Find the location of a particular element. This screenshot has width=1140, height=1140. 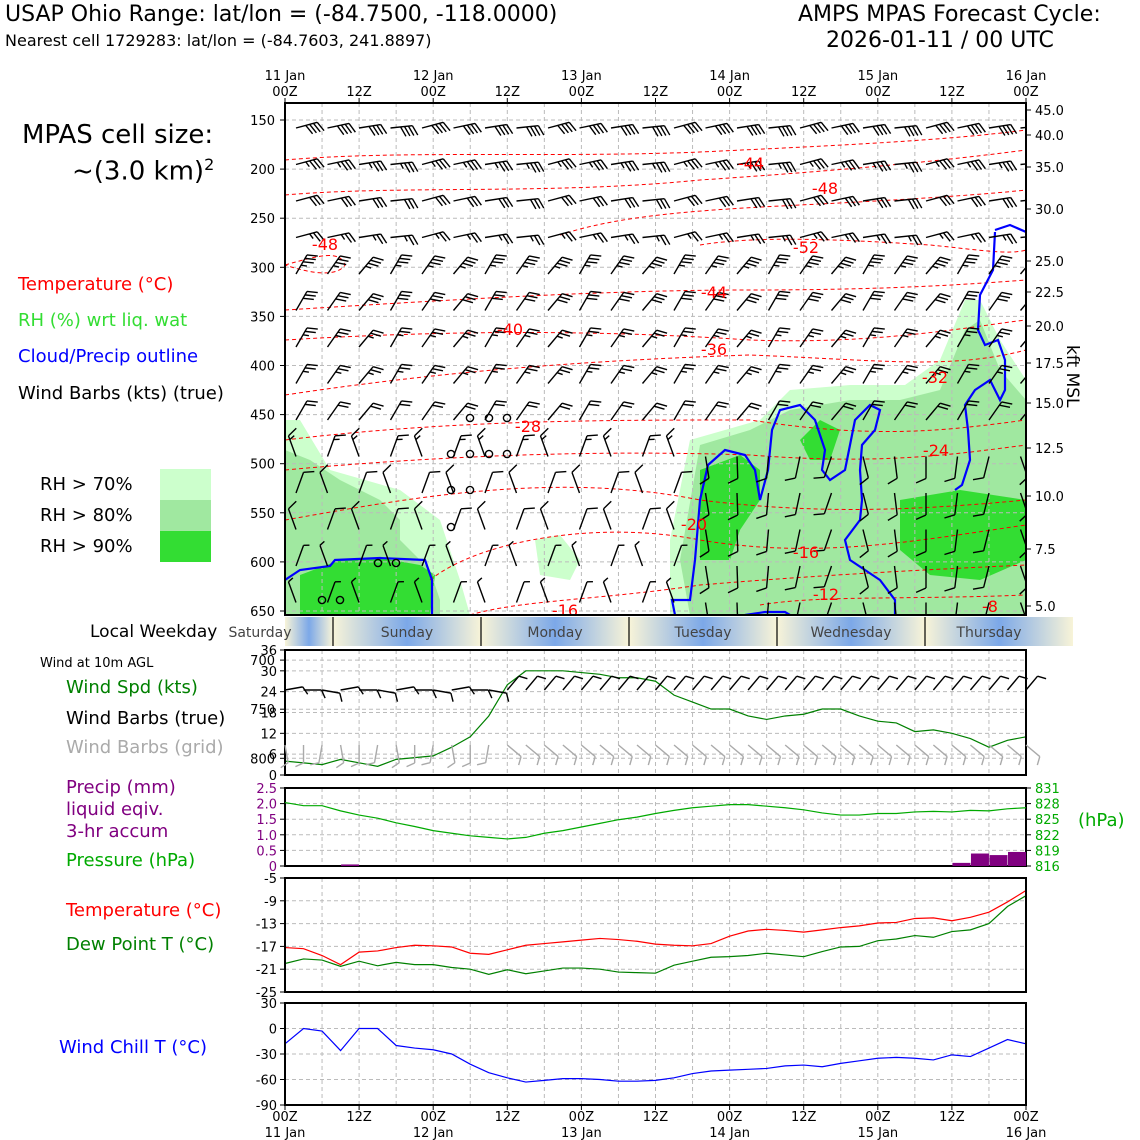

calm-wind-marker is located at coordinates (470, 490).